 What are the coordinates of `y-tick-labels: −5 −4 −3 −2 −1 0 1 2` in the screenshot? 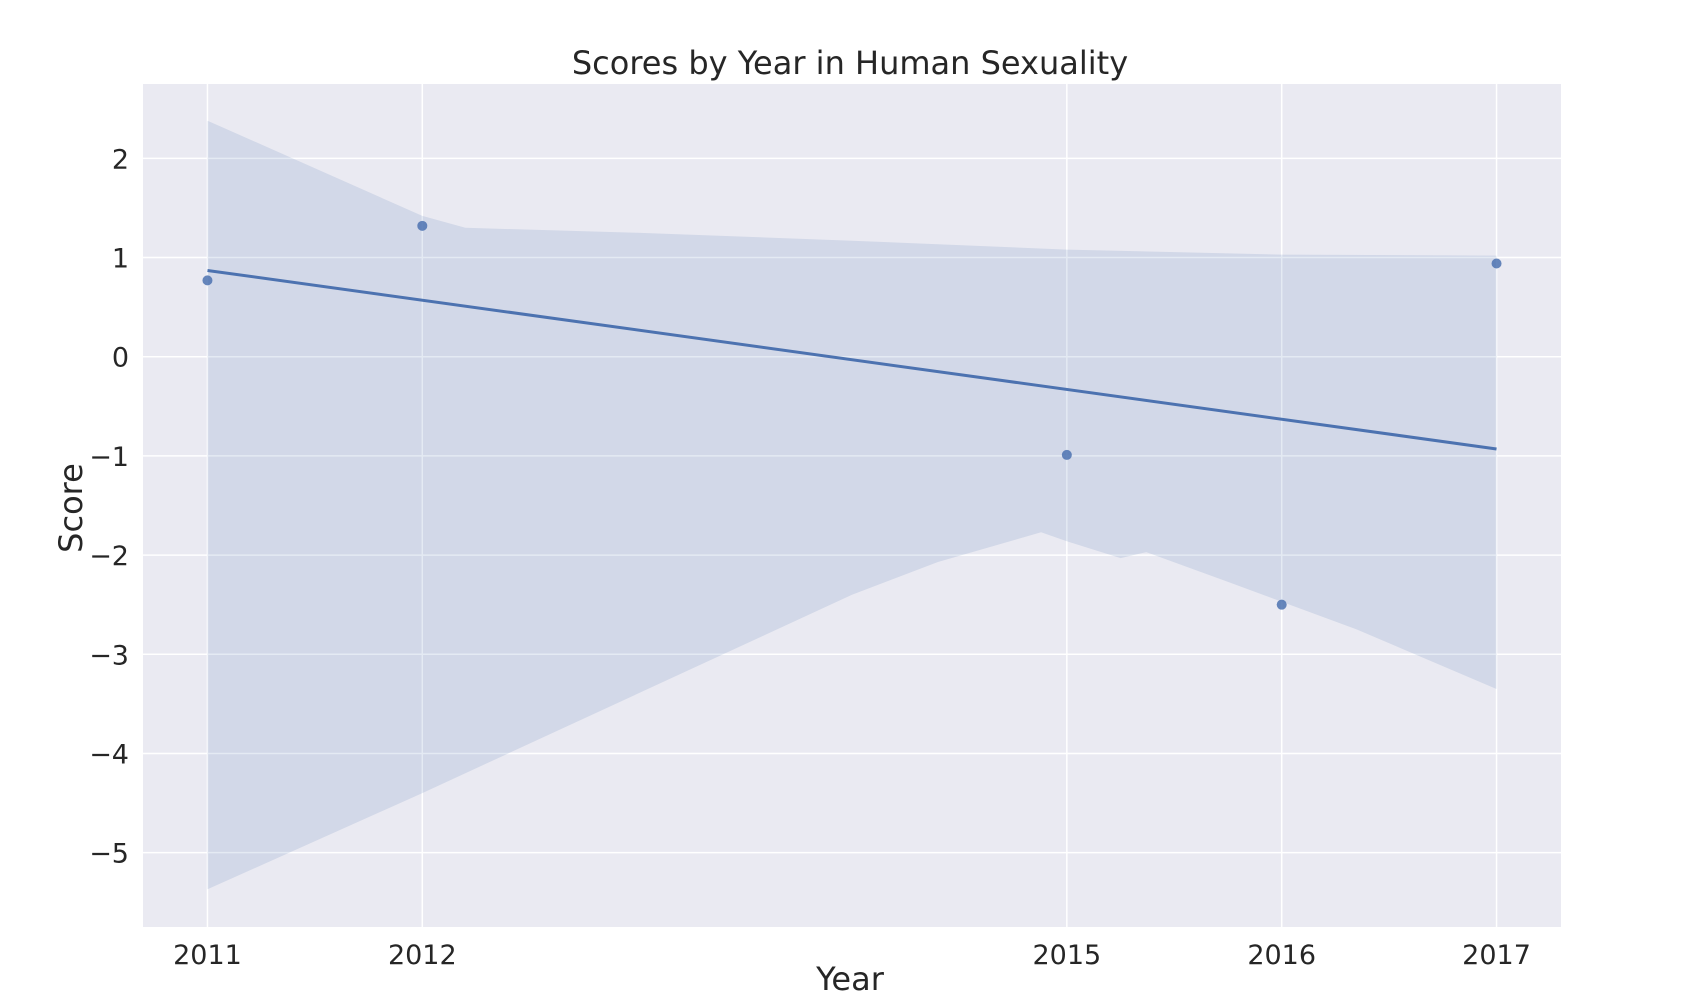 It's located at (109, 506).